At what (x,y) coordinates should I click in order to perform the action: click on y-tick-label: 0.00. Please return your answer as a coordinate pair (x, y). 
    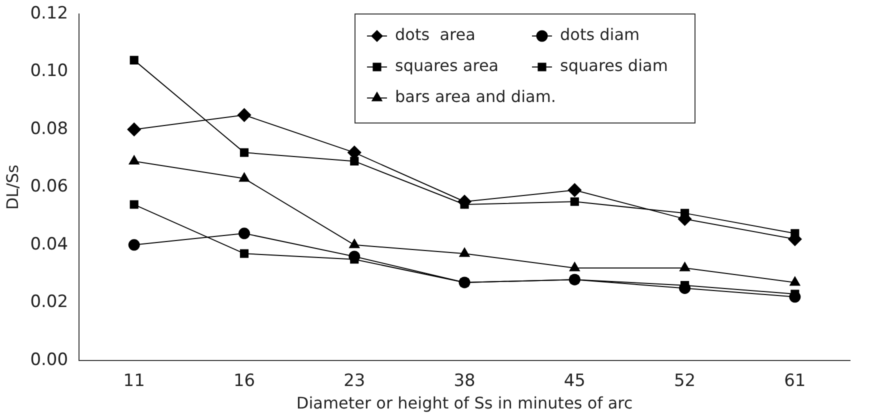
    Looking at the image, I should click on (49, 360).